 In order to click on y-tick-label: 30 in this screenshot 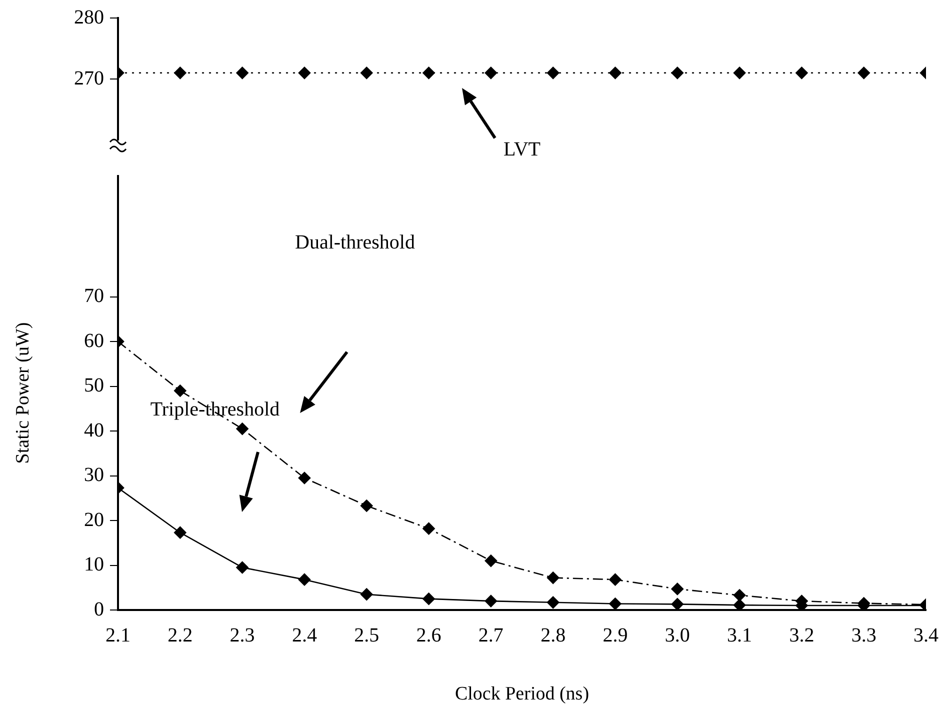, I will do `click(94, 475)`.